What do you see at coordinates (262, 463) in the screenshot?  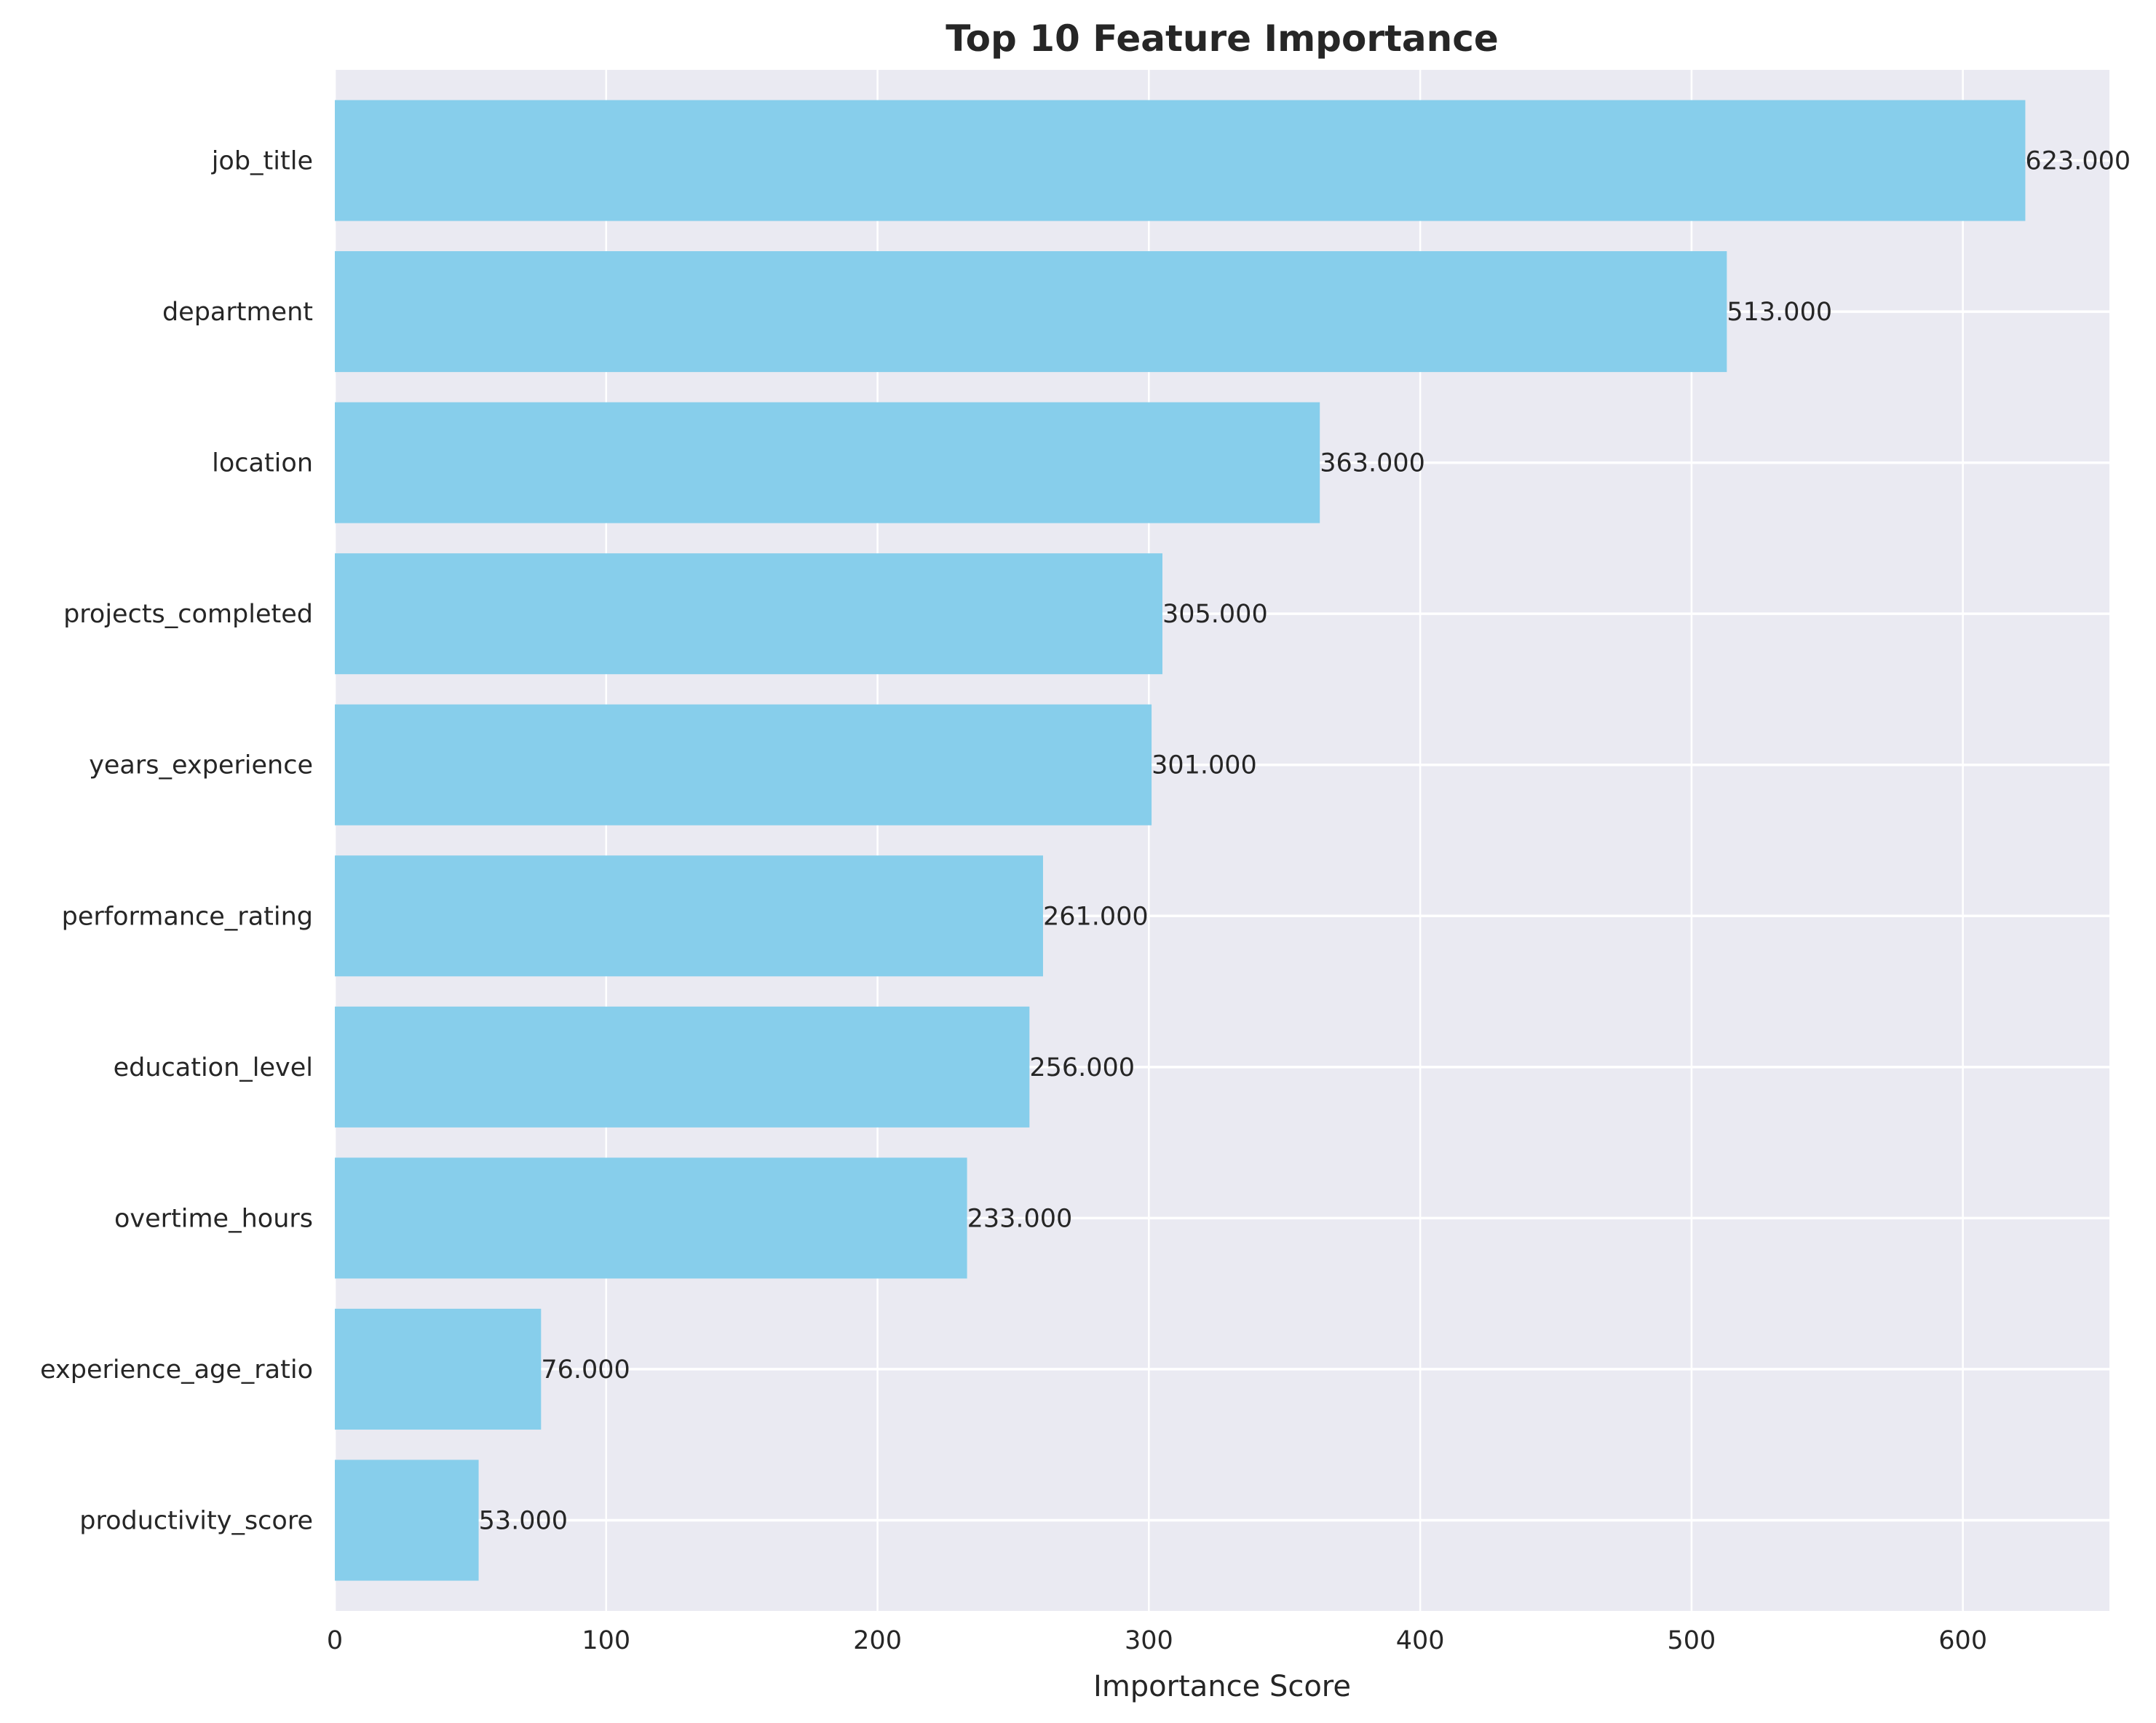 I see `y-tick-label: location` at bounding box center [262, 463].